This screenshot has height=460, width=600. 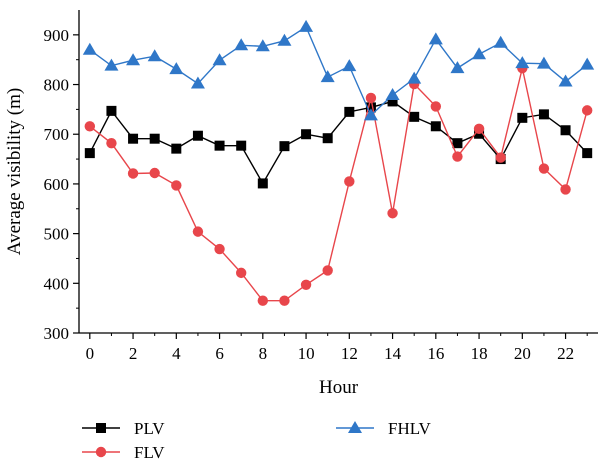 What do you see at coordinates (149, 451) in the screenshot?
I see `legend-label-flv: FLV` at bounding box center [149, 451].